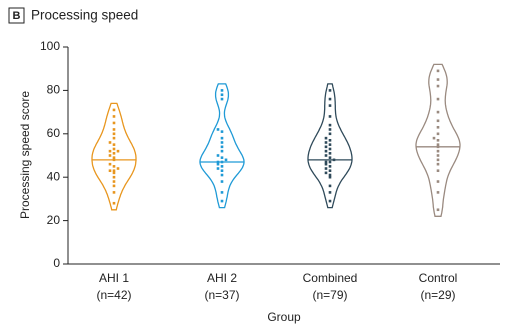  Describe the element at coordinates (54, 90) in the screenshot. I see `y-tick-label: 80` at that location.